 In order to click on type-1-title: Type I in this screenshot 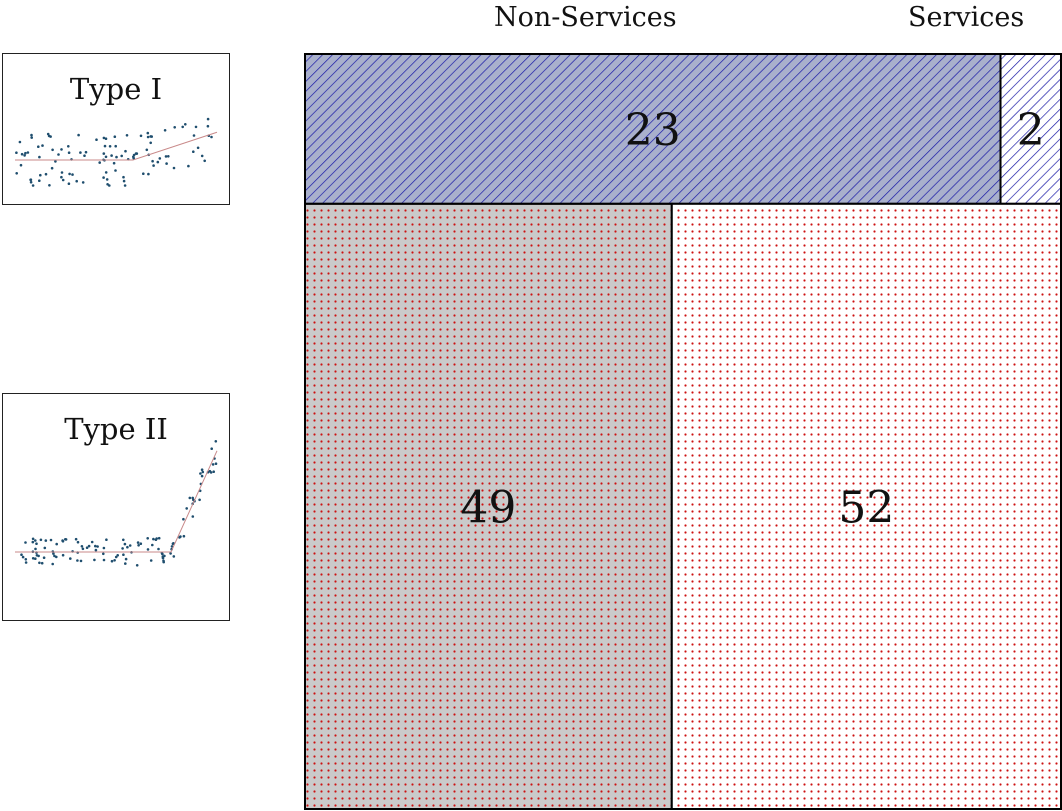, I will do `click(116, 89)`.